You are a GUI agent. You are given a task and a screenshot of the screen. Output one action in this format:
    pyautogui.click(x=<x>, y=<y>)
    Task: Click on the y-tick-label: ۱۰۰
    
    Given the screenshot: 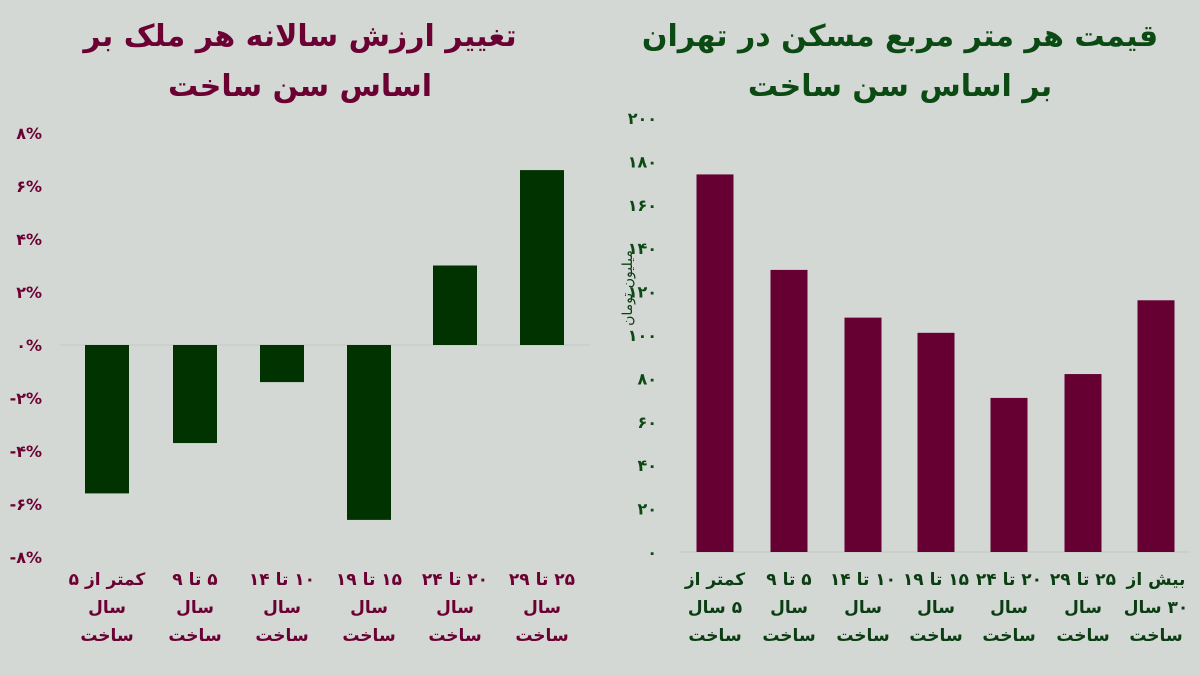 What is the action you would take?
    pyautogui.click(x=642, y=335)
    